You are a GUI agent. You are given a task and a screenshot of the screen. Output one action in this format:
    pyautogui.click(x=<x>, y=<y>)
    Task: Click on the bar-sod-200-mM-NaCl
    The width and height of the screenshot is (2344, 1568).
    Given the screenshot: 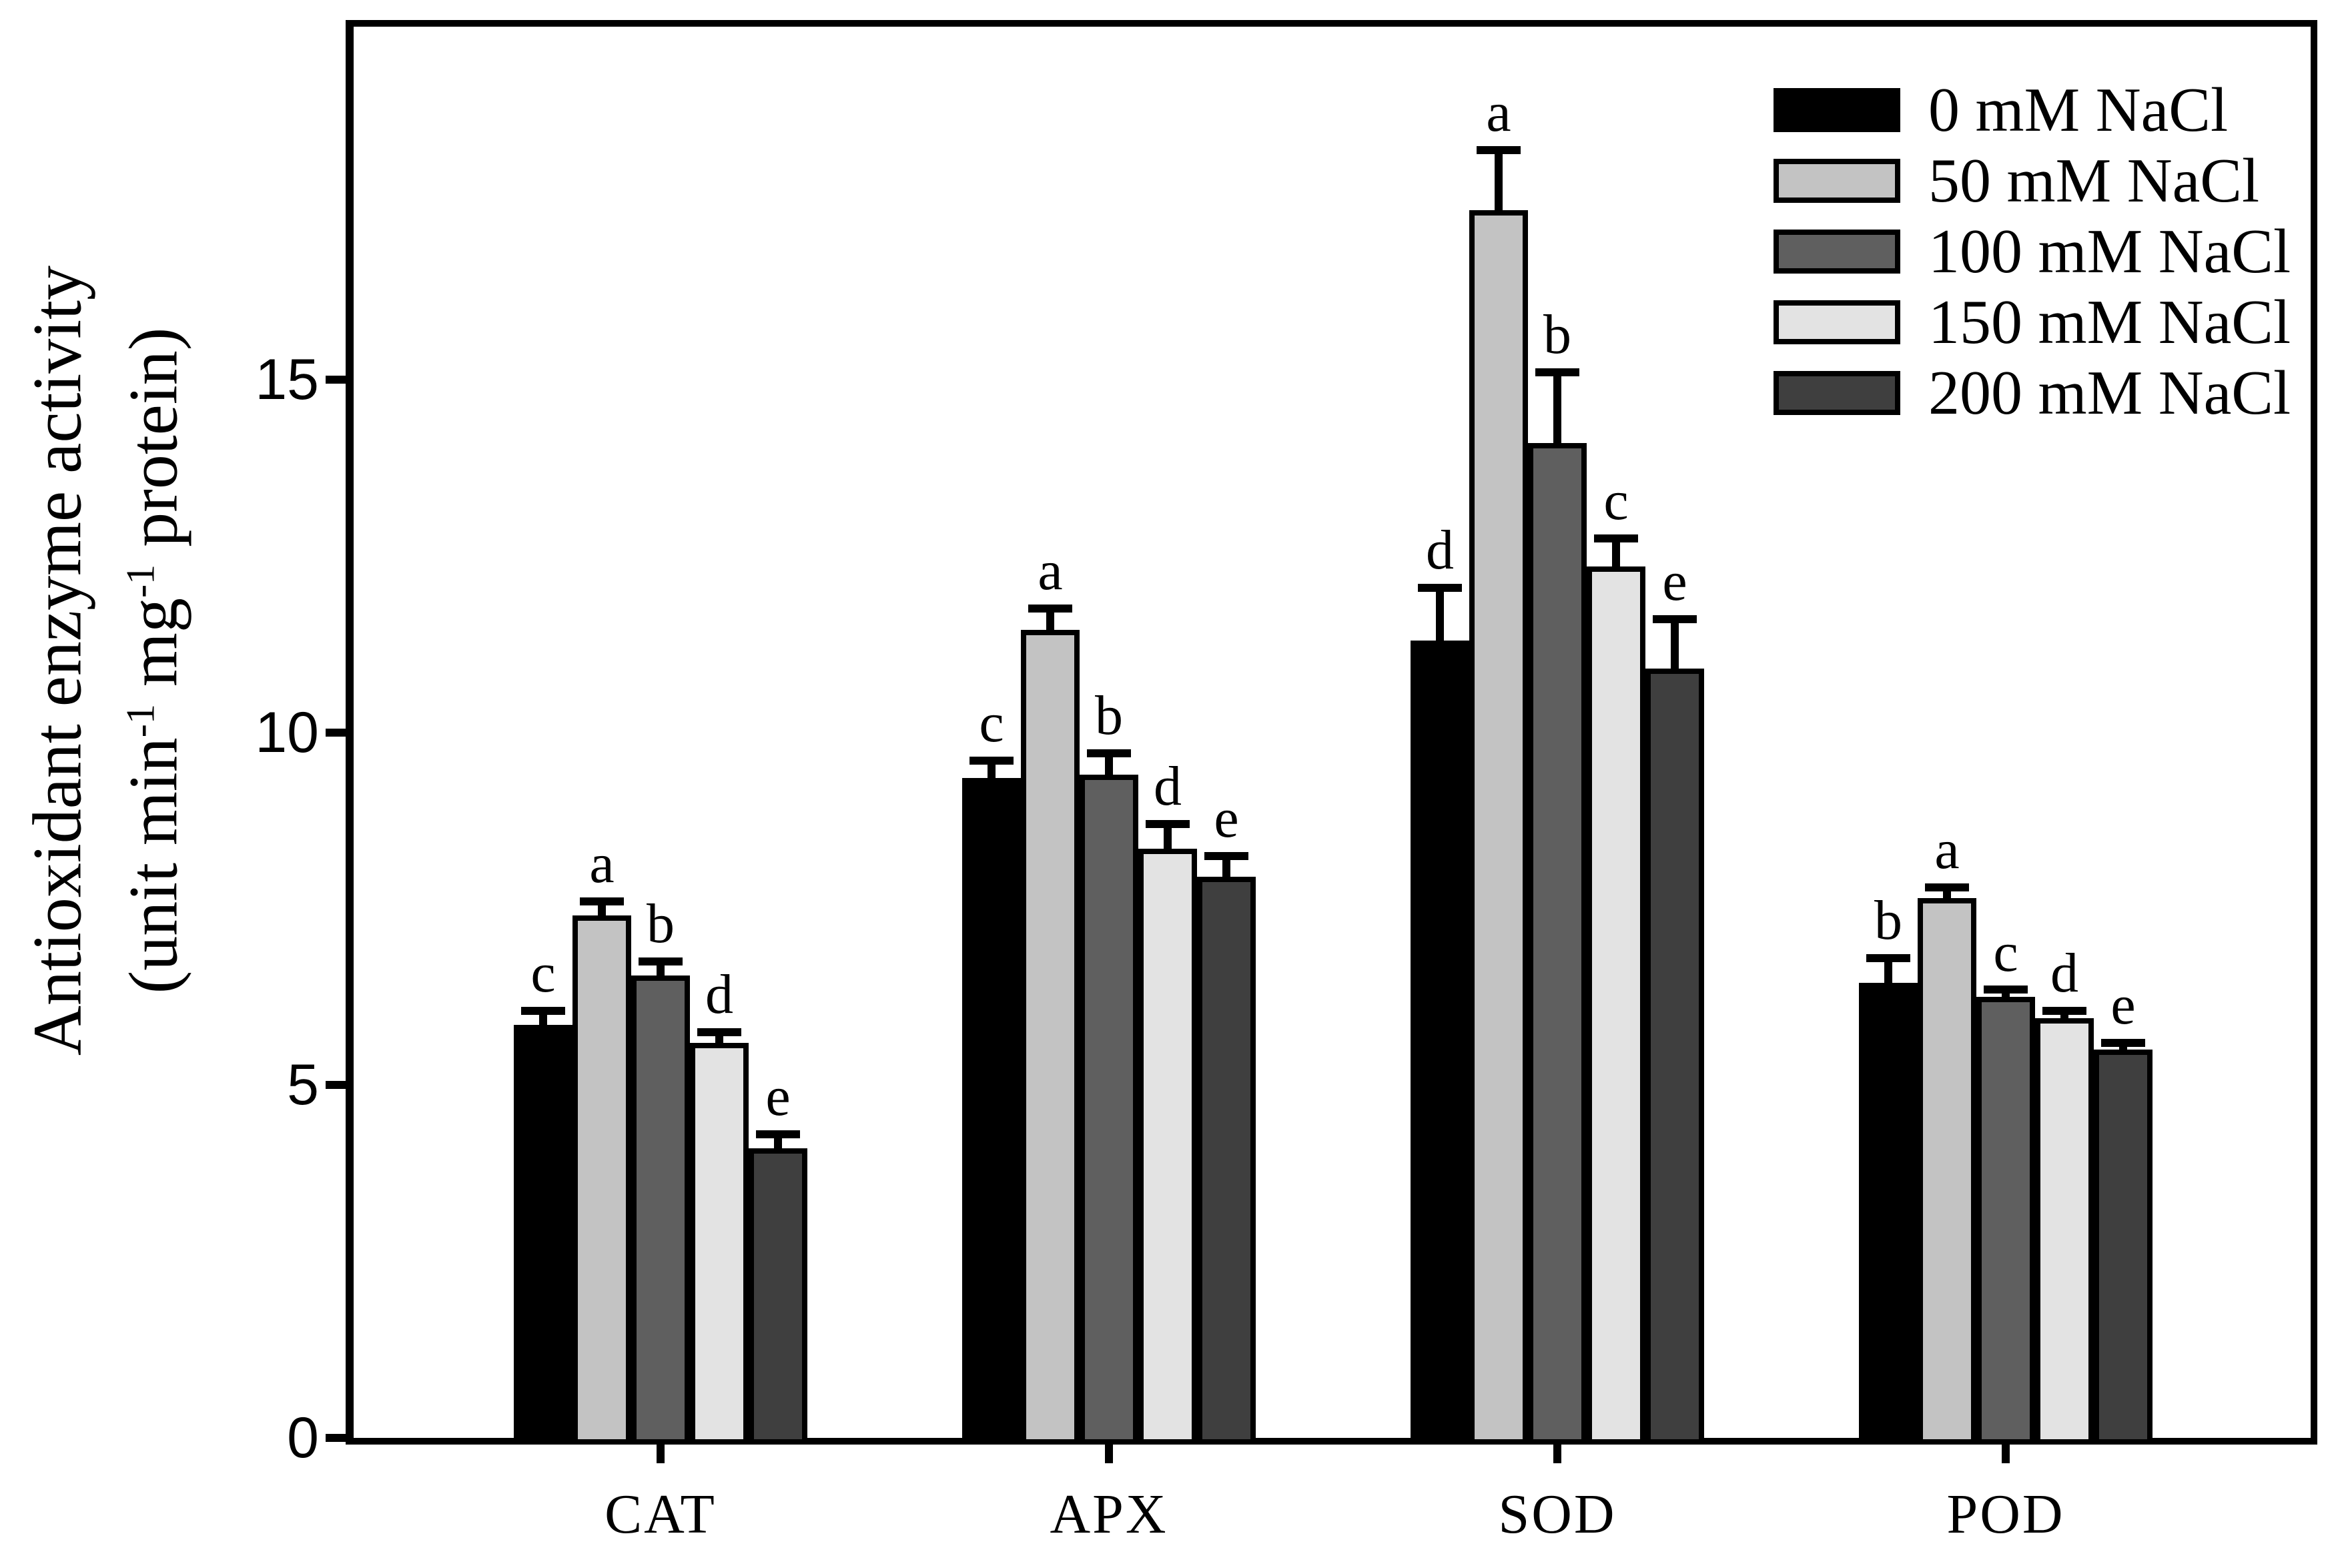 What is the action you would take?
    pyautogui.click(x=1674, y=1057)
    